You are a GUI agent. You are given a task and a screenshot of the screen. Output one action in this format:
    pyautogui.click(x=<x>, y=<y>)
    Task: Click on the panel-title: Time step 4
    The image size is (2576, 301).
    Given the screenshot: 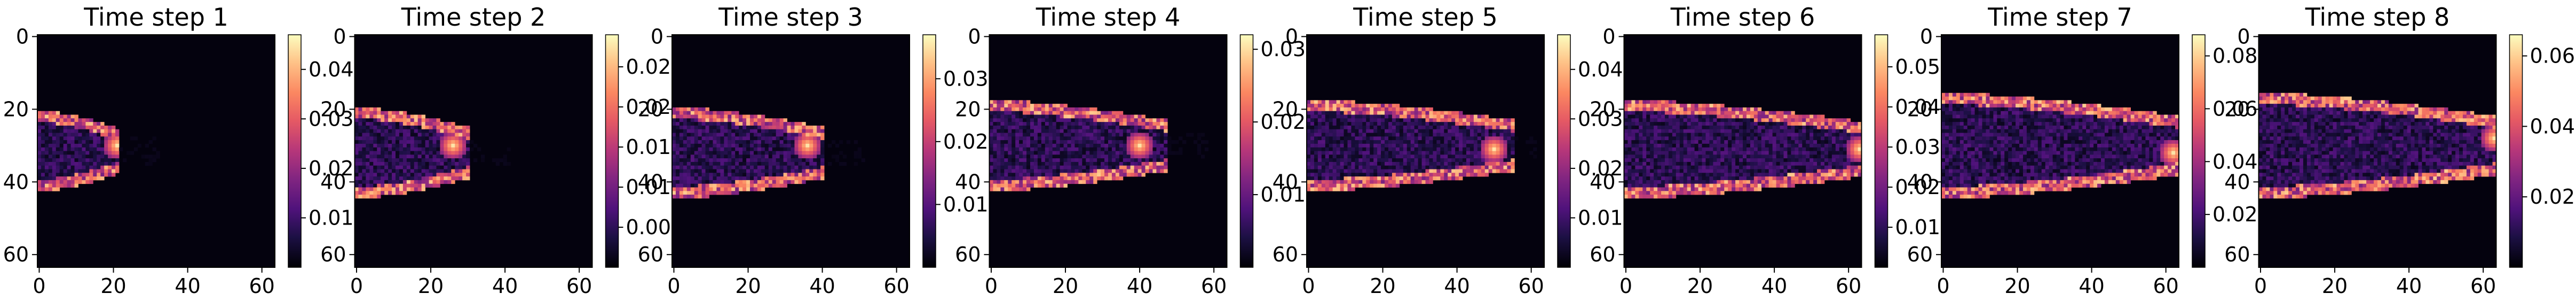 What is the action you would take?
    pyautogui.click(x=1108, y=17)
    